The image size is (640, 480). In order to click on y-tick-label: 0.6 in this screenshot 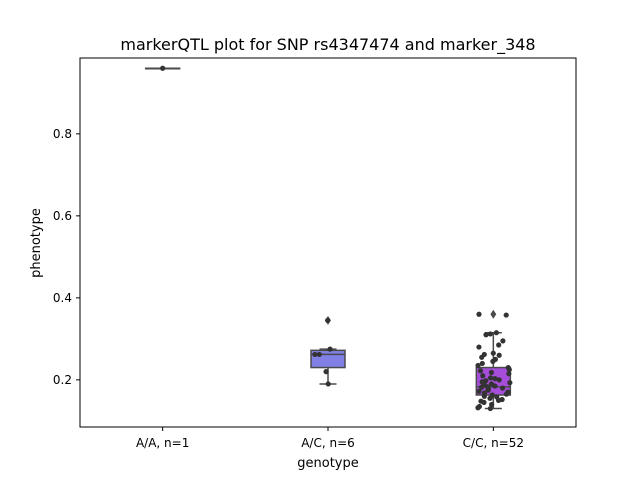, I will do `click(62, 216)`.